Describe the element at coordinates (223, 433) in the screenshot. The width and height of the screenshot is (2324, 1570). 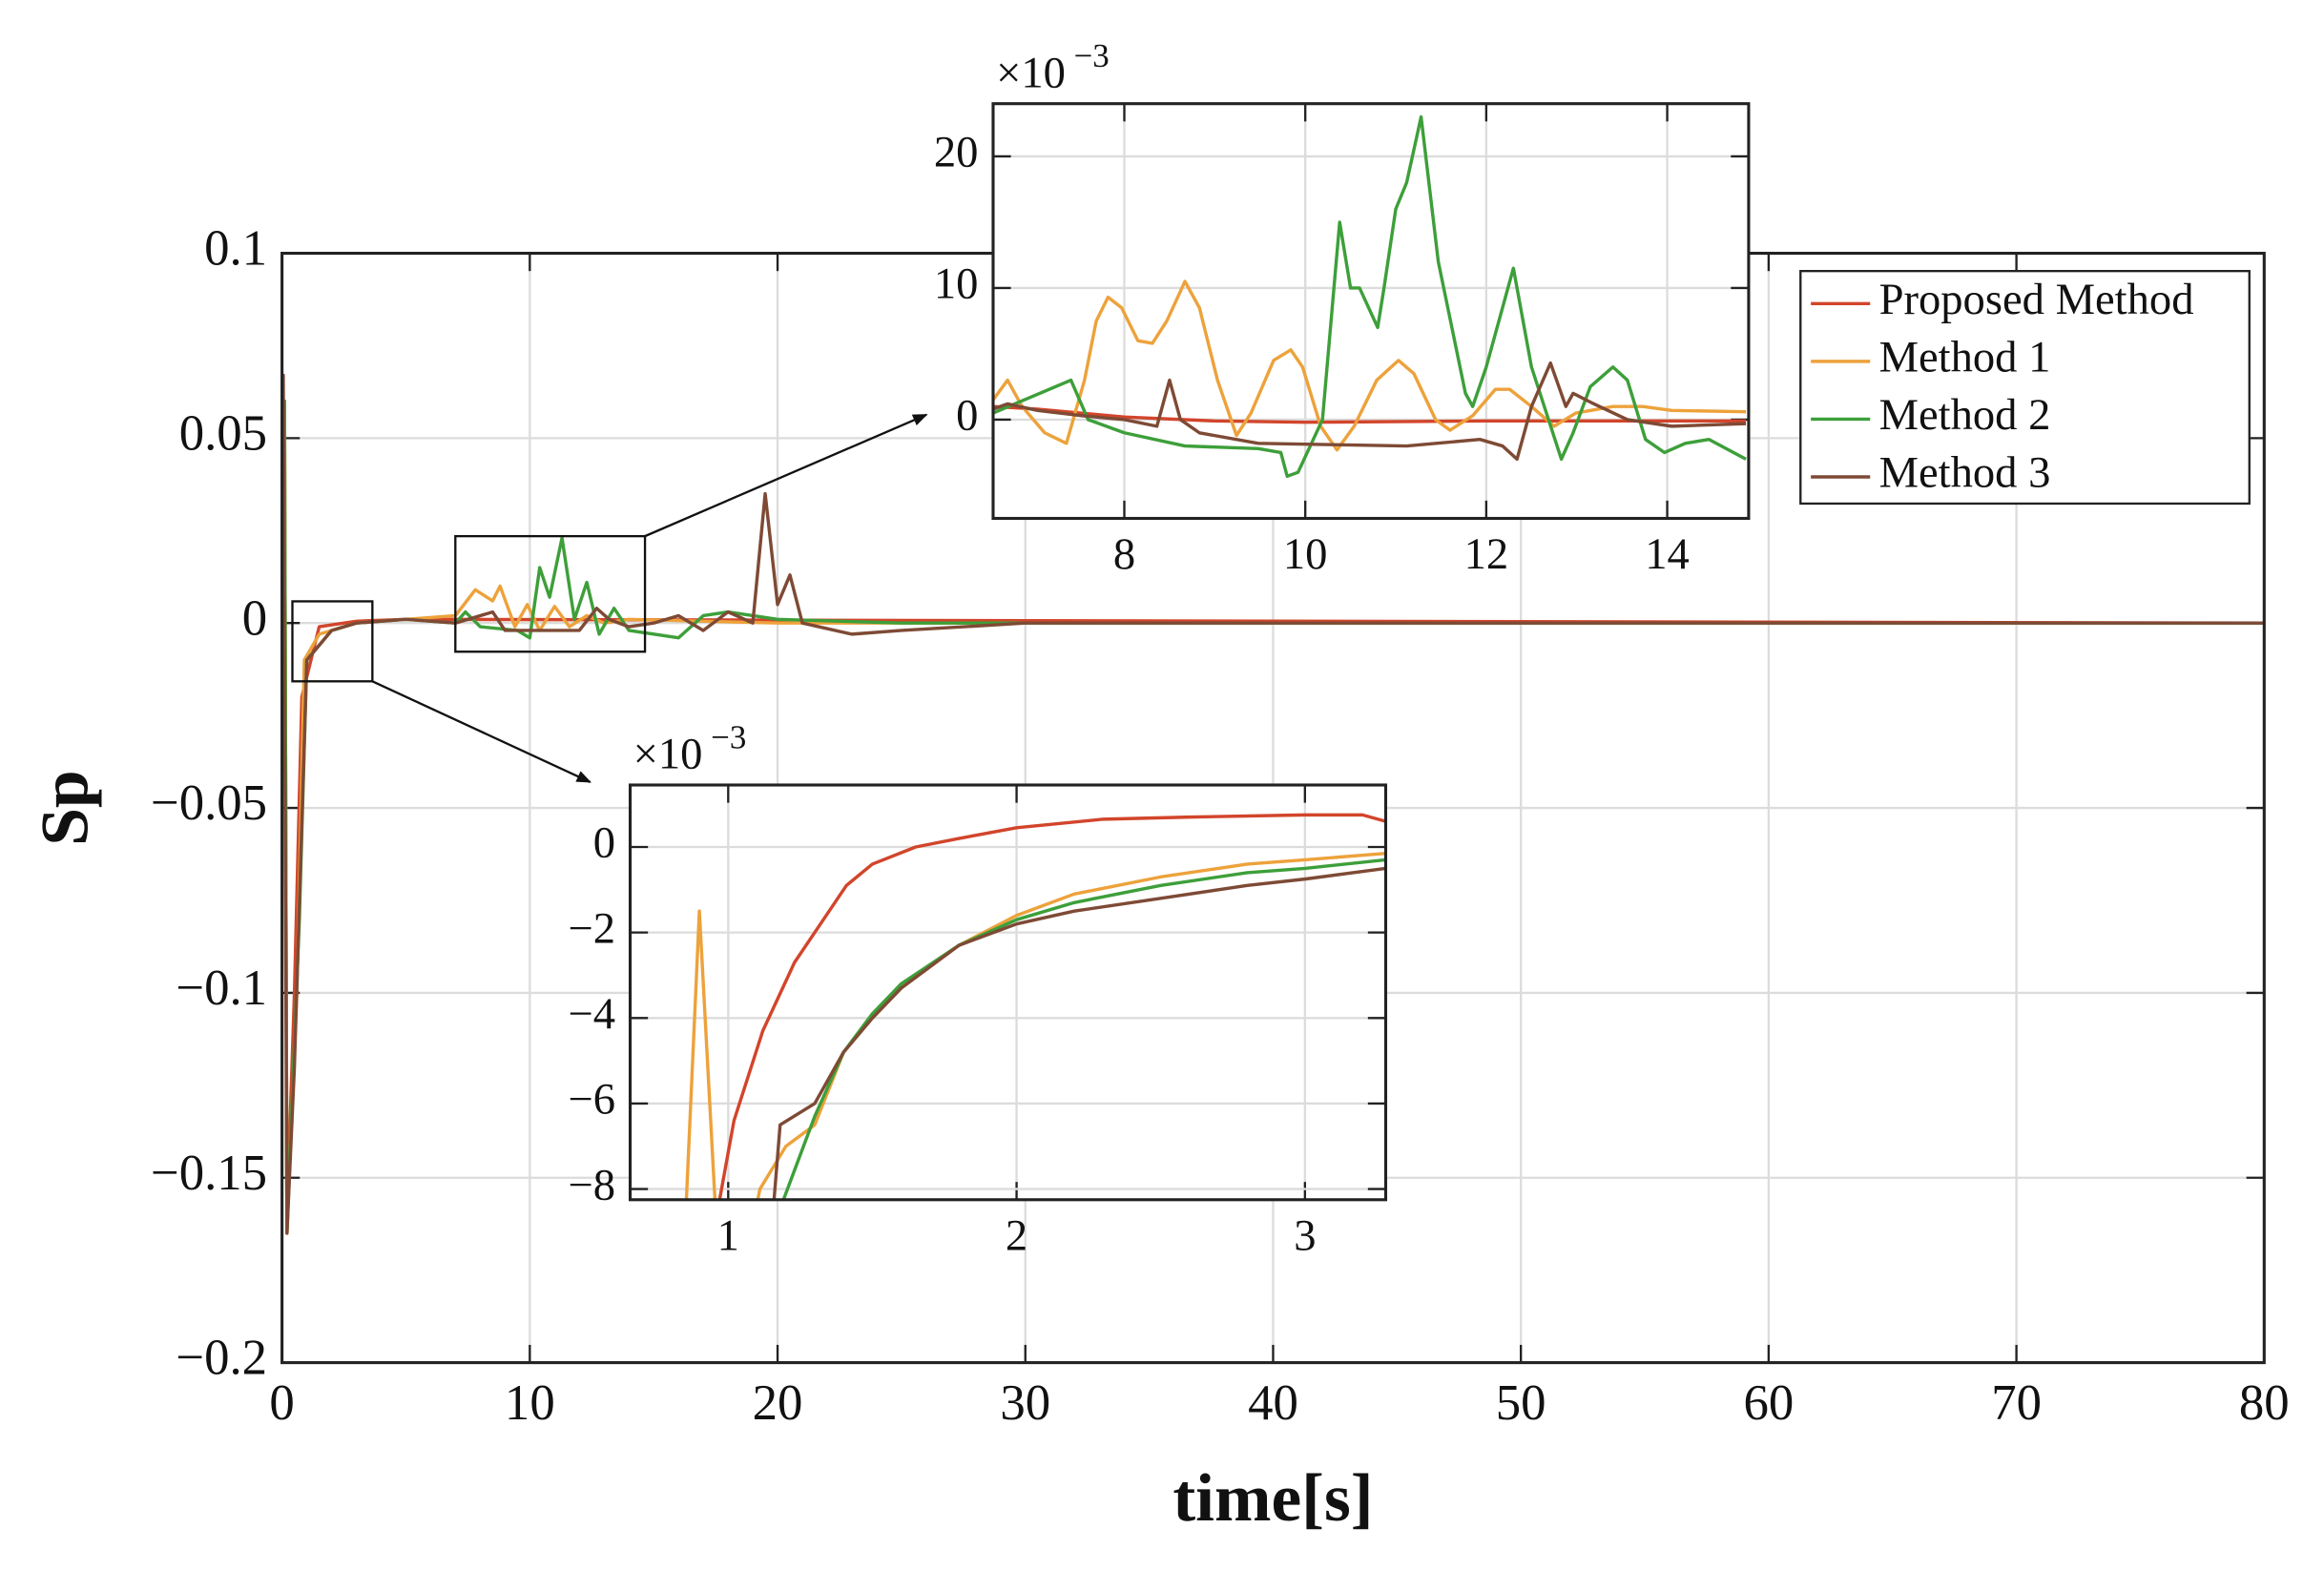
I see `y-tick-label: 0.05` at that location.